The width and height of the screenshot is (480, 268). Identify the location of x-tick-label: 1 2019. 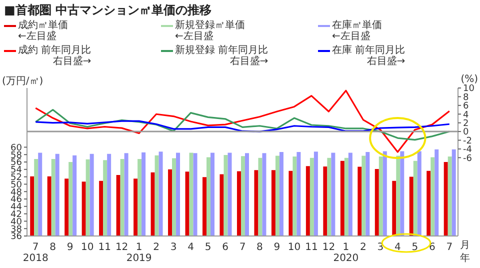
(139, 253).